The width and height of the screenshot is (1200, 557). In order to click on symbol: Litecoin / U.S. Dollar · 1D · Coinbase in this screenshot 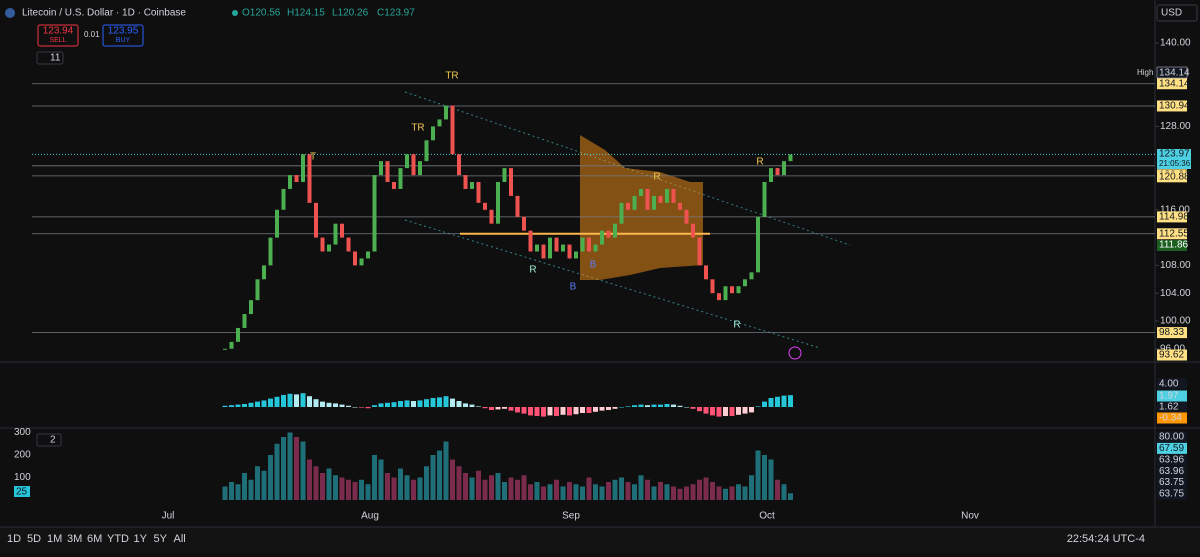, I will do `click(104, 13)`.